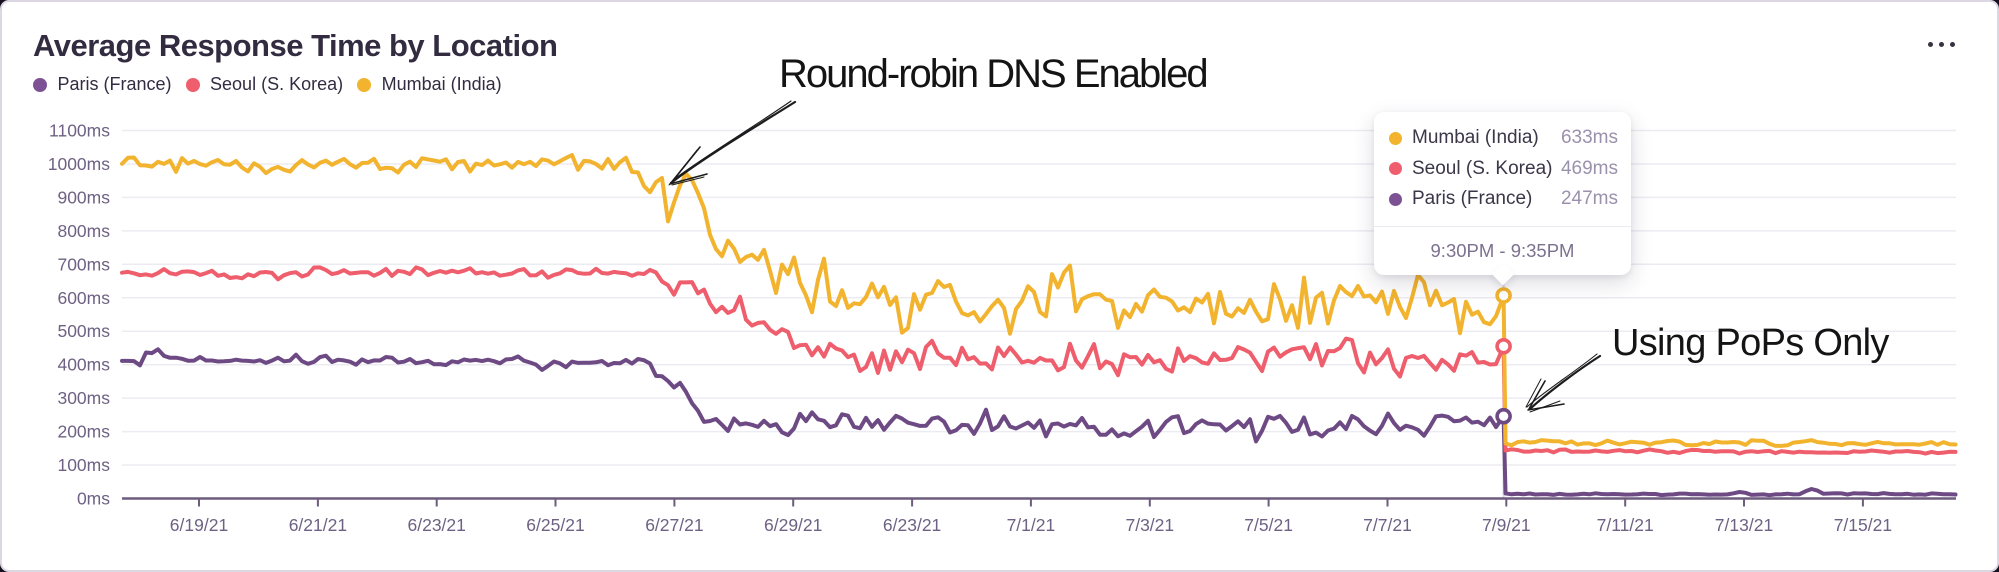 Image resolution: width=1999 pixels, height=572 pixels. What do you see at coordinates (1863, 525) in the screenshot?
I see `svg-text: 7/15/21` at bounding box center [1863, 525].